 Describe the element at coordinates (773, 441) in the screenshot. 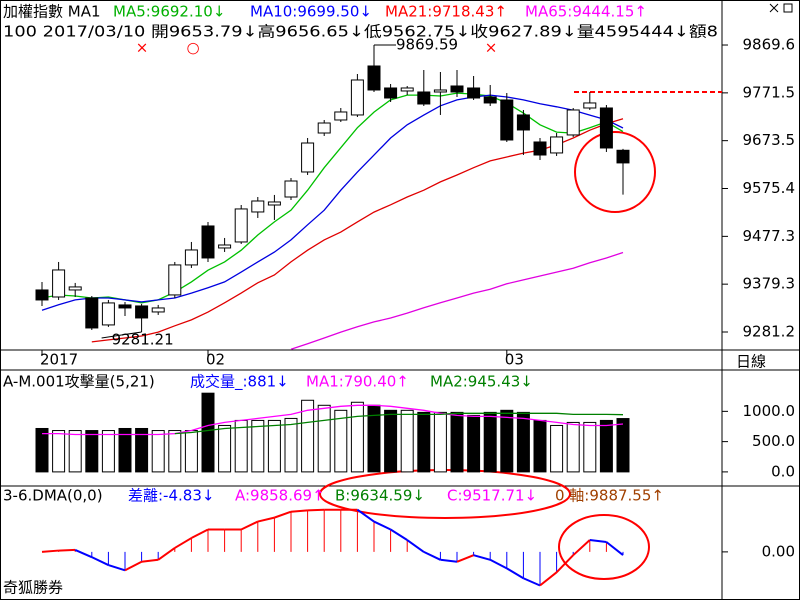

I see `y-tick-label: 500.0` at that location.